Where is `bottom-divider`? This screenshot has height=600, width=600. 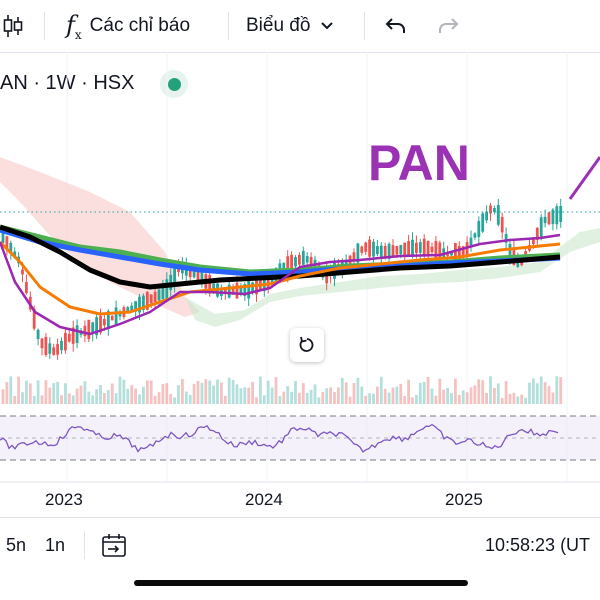 bottom-divider is located at coordinates (84, 545).